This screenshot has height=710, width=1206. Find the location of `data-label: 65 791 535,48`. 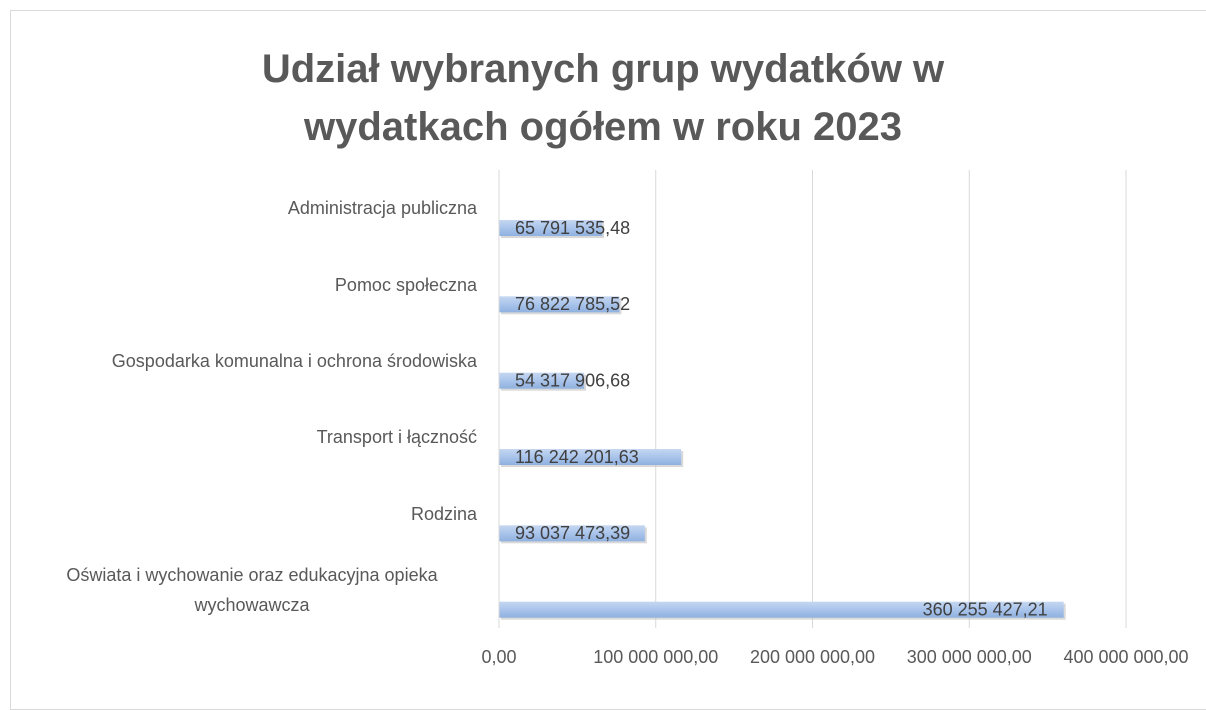

data-label: 65 791 535,48 is located at coordinates (572, 228).